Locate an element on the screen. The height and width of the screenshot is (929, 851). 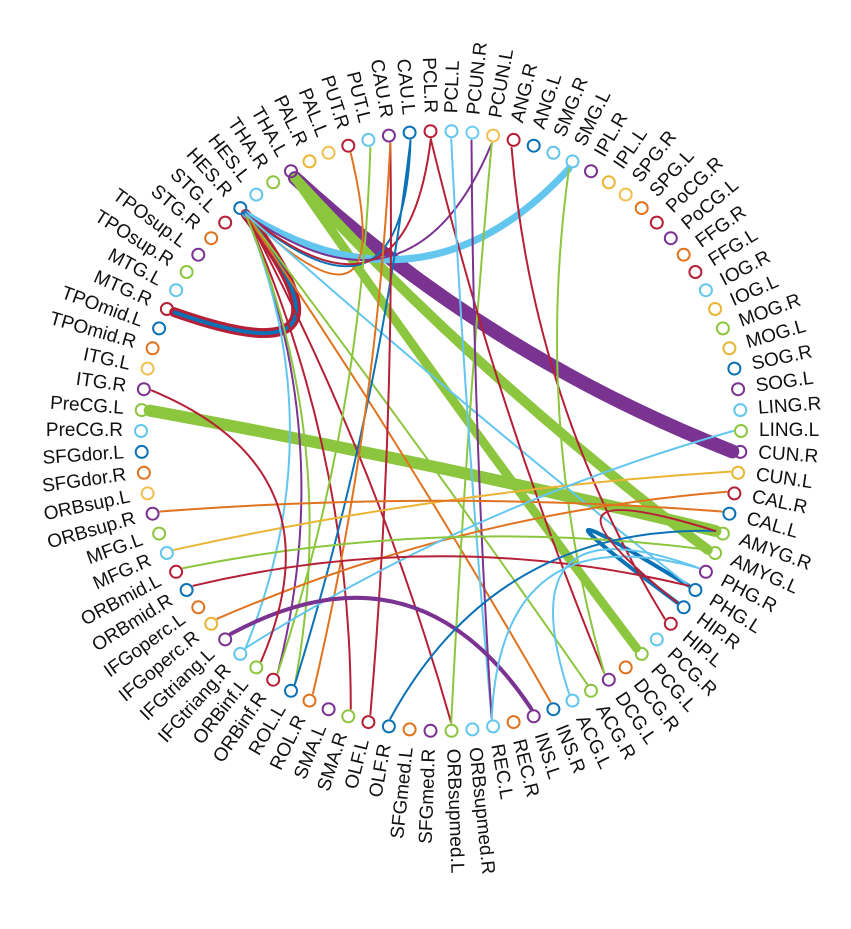
node-label: CUN.R is located at coordinates (788, 454).